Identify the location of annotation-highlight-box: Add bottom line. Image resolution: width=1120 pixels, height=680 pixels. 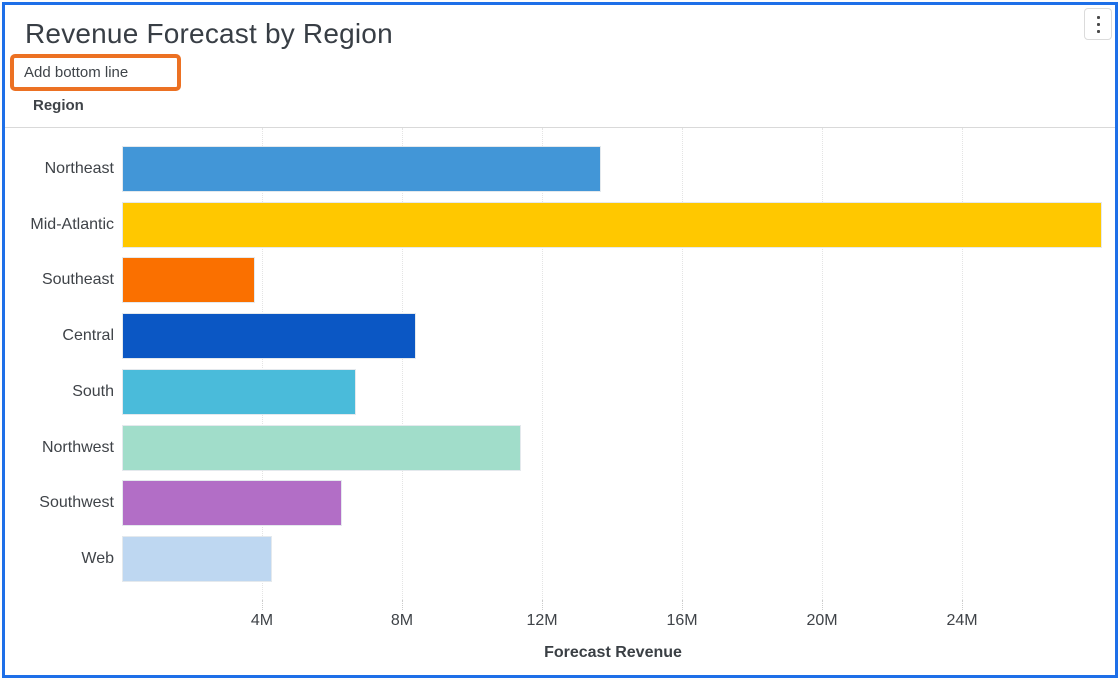
(95, 72).